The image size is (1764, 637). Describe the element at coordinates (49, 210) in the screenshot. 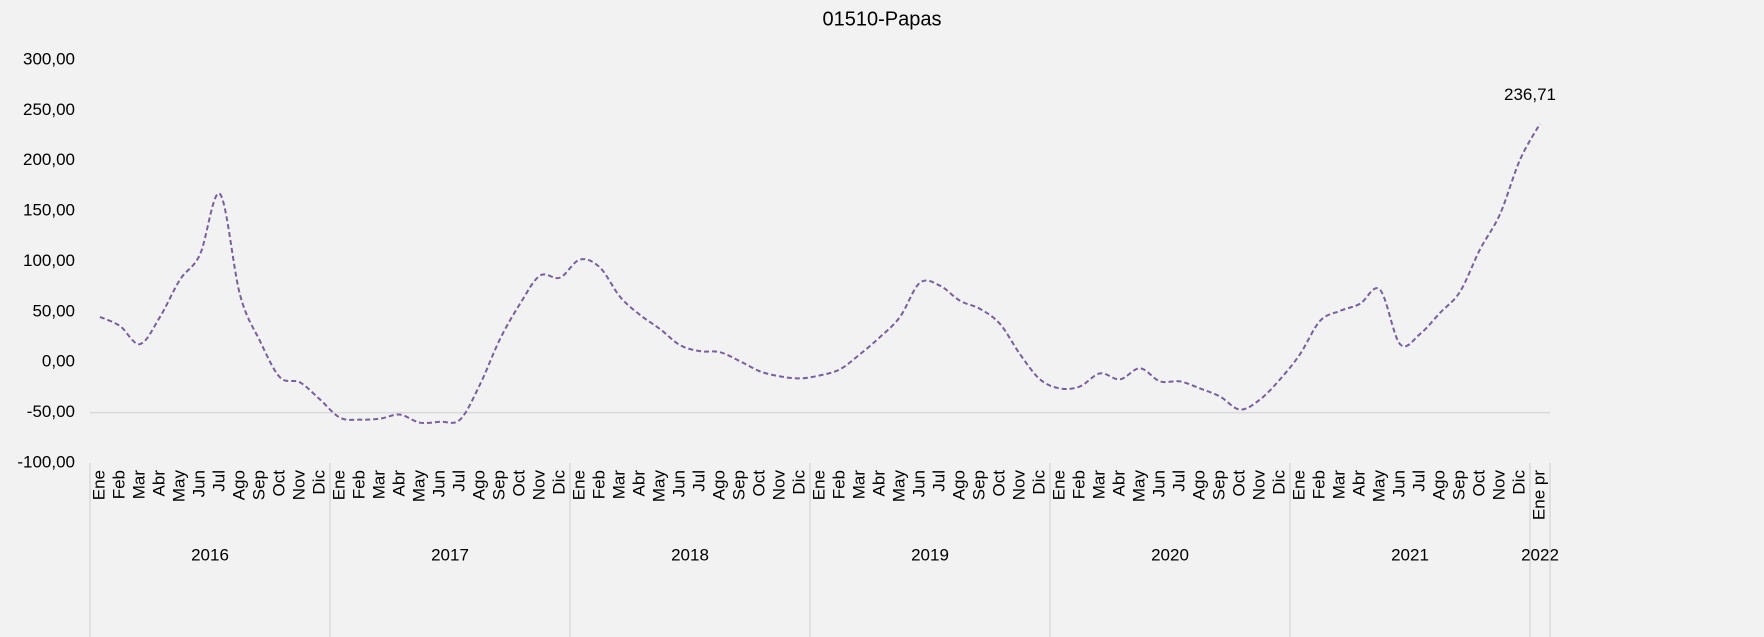

I see `y-tick-label: 150,00` at that location.